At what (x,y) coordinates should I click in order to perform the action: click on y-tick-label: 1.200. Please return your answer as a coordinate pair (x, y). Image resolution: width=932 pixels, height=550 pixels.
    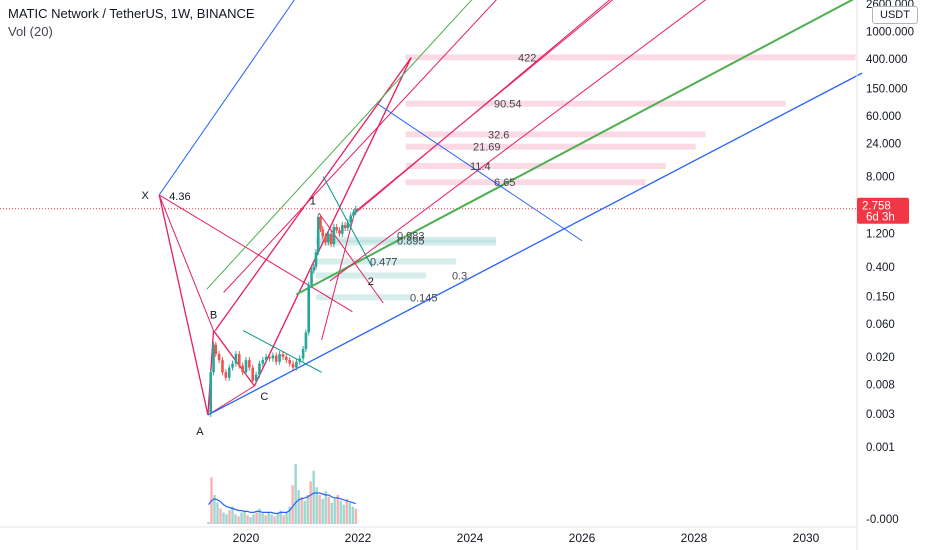
    Looking at the image, I should click on (880, 235).